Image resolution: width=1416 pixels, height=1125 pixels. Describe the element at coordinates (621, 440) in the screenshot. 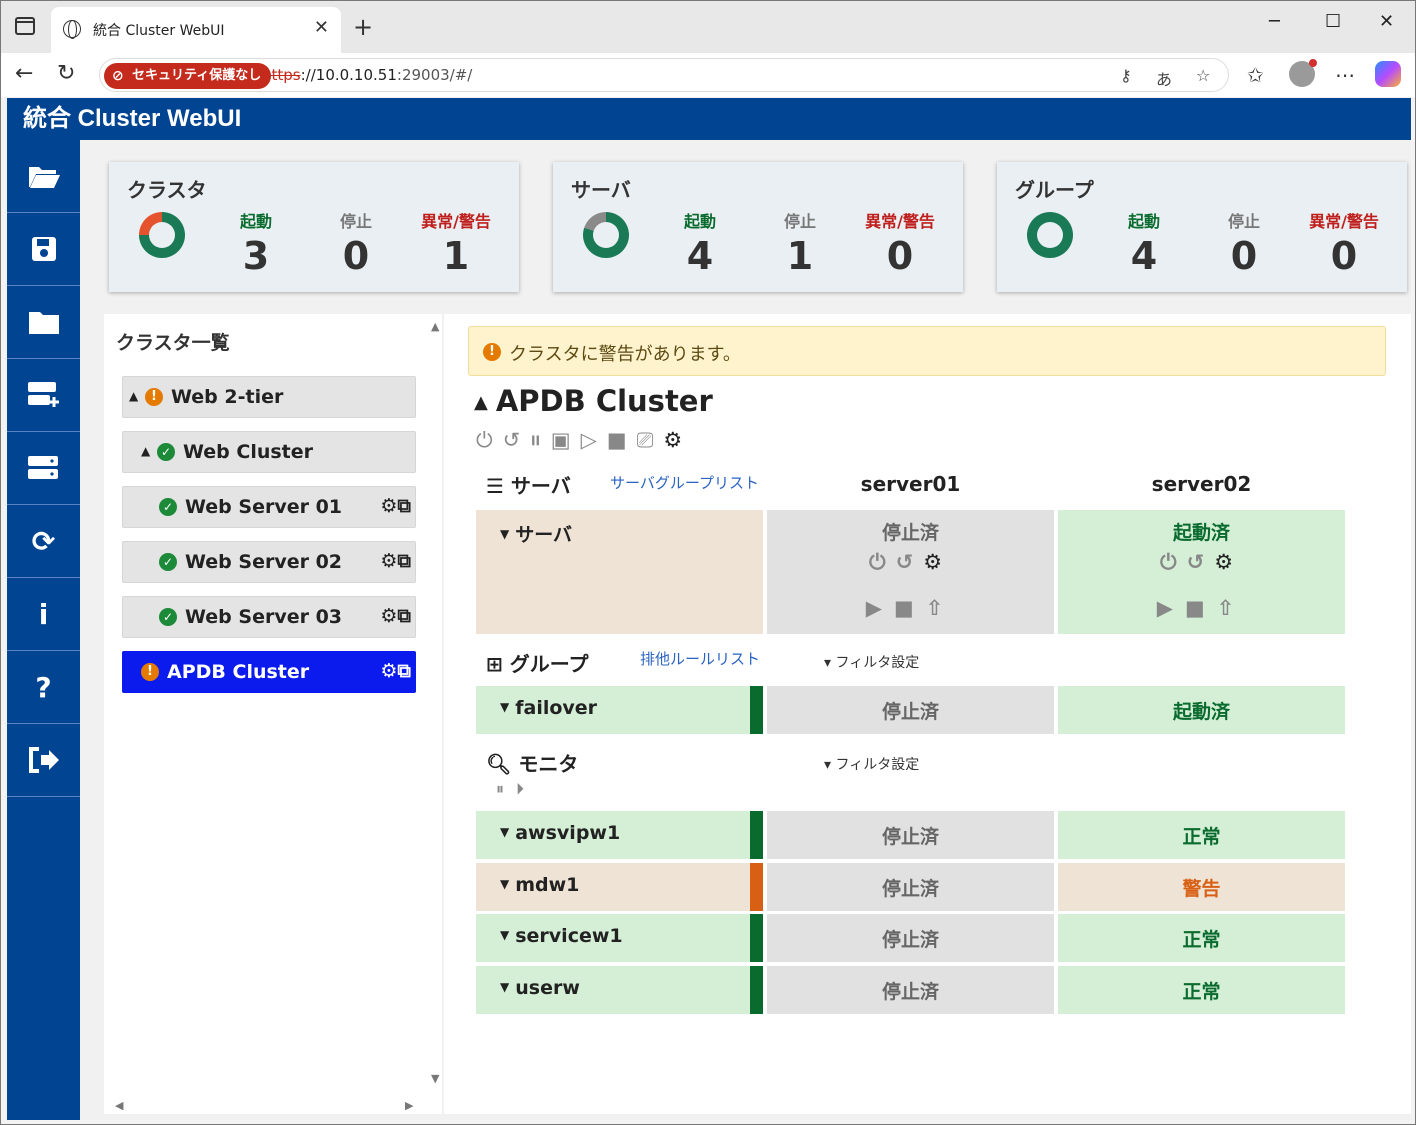

I see `stop-icon: ■` at that location.